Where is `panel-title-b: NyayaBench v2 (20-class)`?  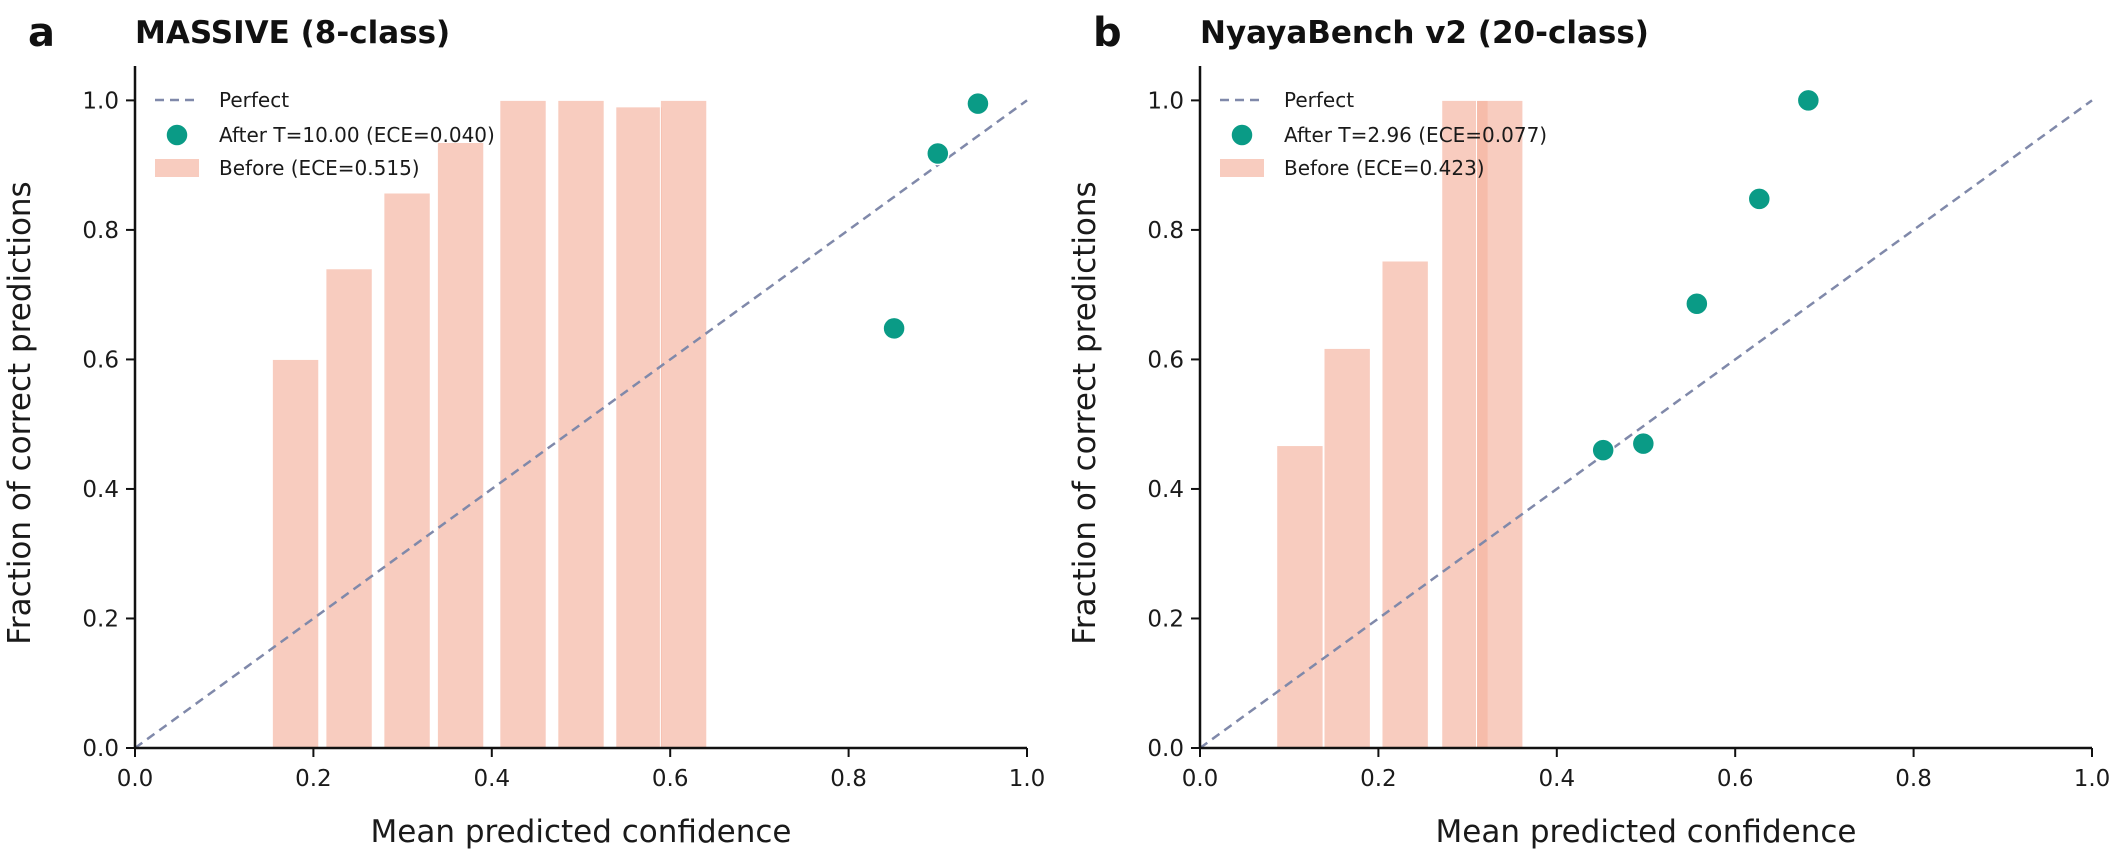 panel-title-b: NyayaBench v2 (20-class) is located at coordinates (1424, 33).